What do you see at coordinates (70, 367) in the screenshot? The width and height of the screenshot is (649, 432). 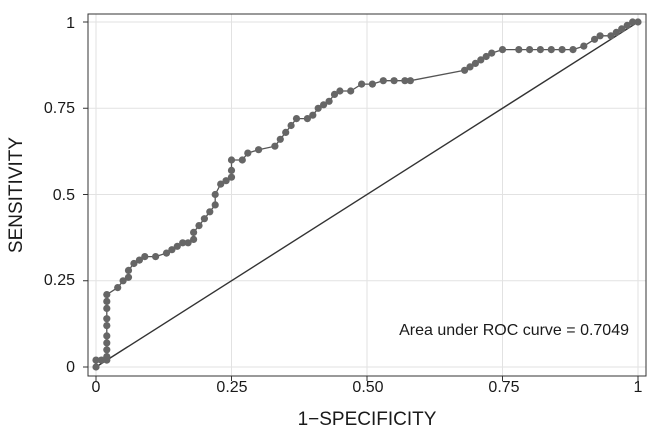 I see `y-tick-label-0: 0` at bounding box center [70, 367].